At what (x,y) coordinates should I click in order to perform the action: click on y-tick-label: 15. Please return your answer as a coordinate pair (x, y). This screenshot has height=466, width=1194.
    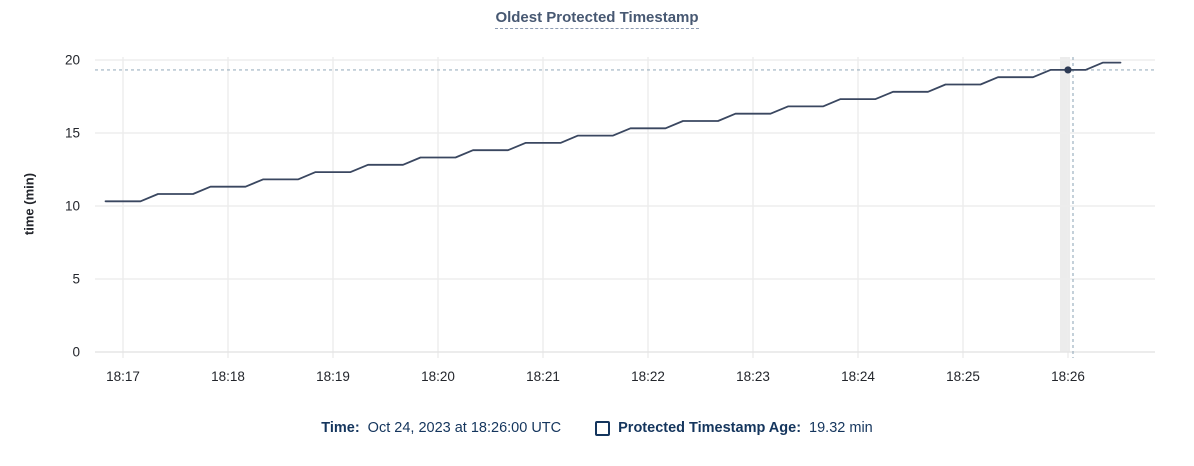
    Looking at the image, I should click on (72, 133).